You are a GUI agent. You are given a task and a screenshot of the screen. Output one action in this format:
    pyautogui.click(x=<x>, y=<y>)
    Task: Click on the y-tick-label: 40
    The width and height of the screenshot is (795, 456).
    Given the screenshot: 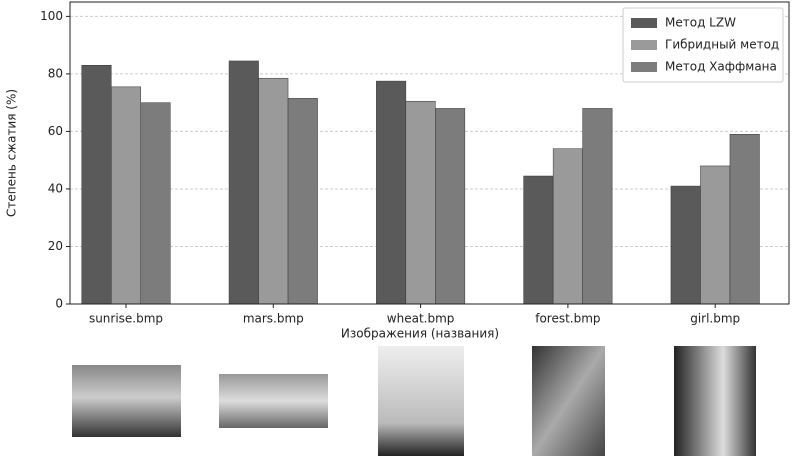 What is the action you would take?
    pyautogui.click(x=55, y=188)
    